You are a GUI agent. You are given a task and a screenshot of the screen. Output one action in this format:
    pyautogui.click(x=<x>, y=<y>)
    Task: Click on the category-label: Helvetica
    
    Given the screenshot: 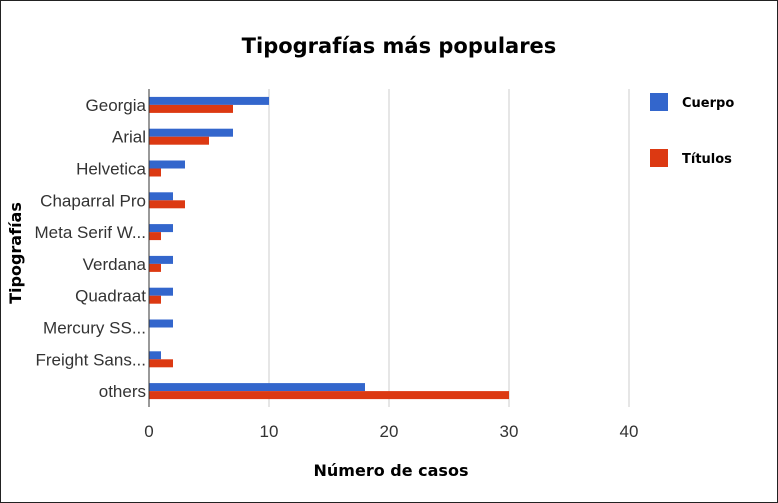 What is the action you would take?
    pyautogui.click(x=111, y=169)
    